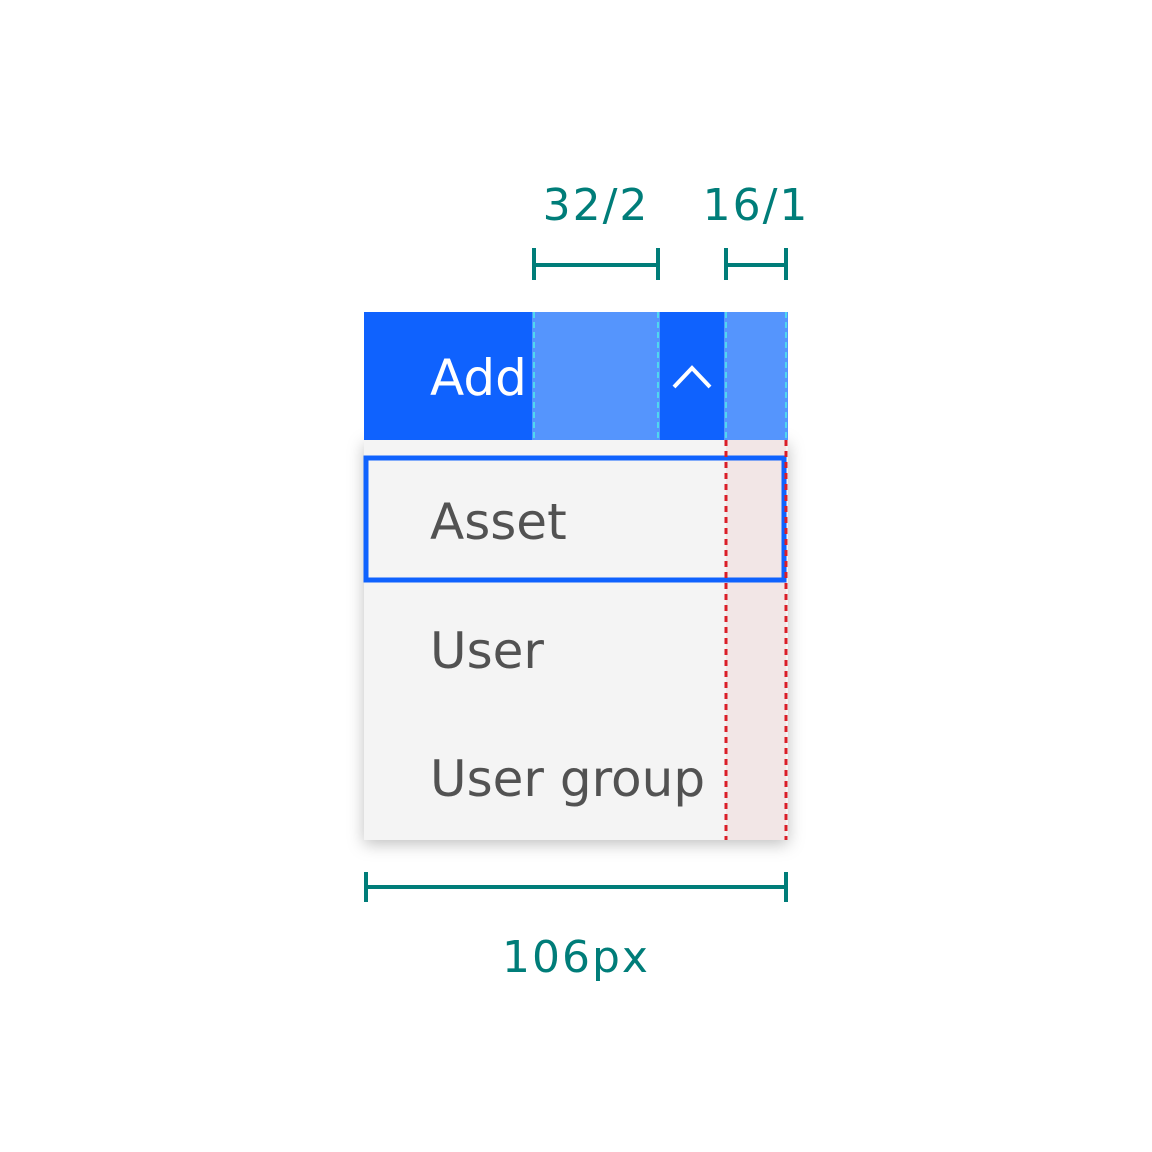  I want to click on menu-item: User group, so click(567, 779).